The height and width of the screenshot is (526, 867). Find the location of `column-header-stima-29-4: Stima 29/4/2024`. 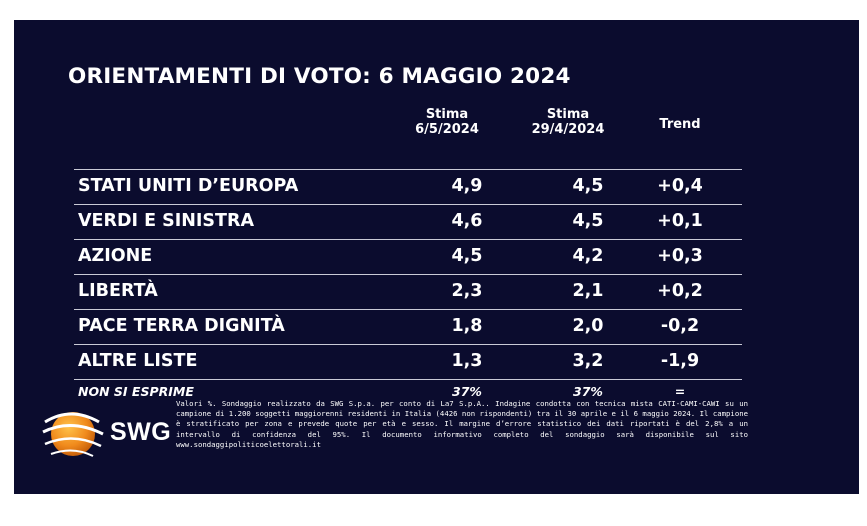

column-header-stima-29-4: Stima 29/4/2024 is located at coordinates (568, 122).